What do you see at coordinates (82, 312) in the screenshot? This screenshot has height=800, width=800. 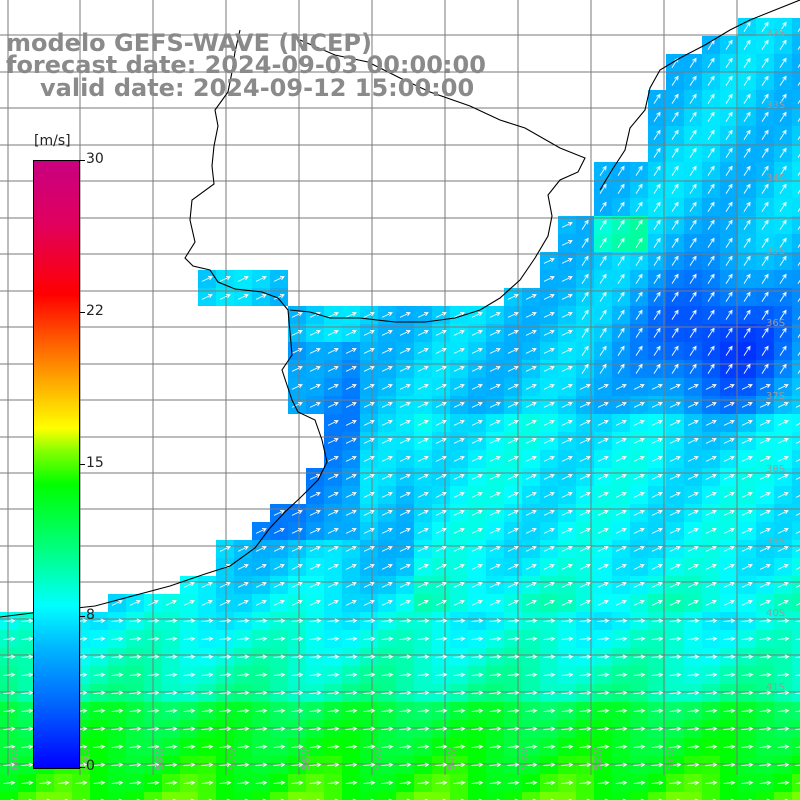 I see `colorbar-tick` at bounding box center [82, 312].